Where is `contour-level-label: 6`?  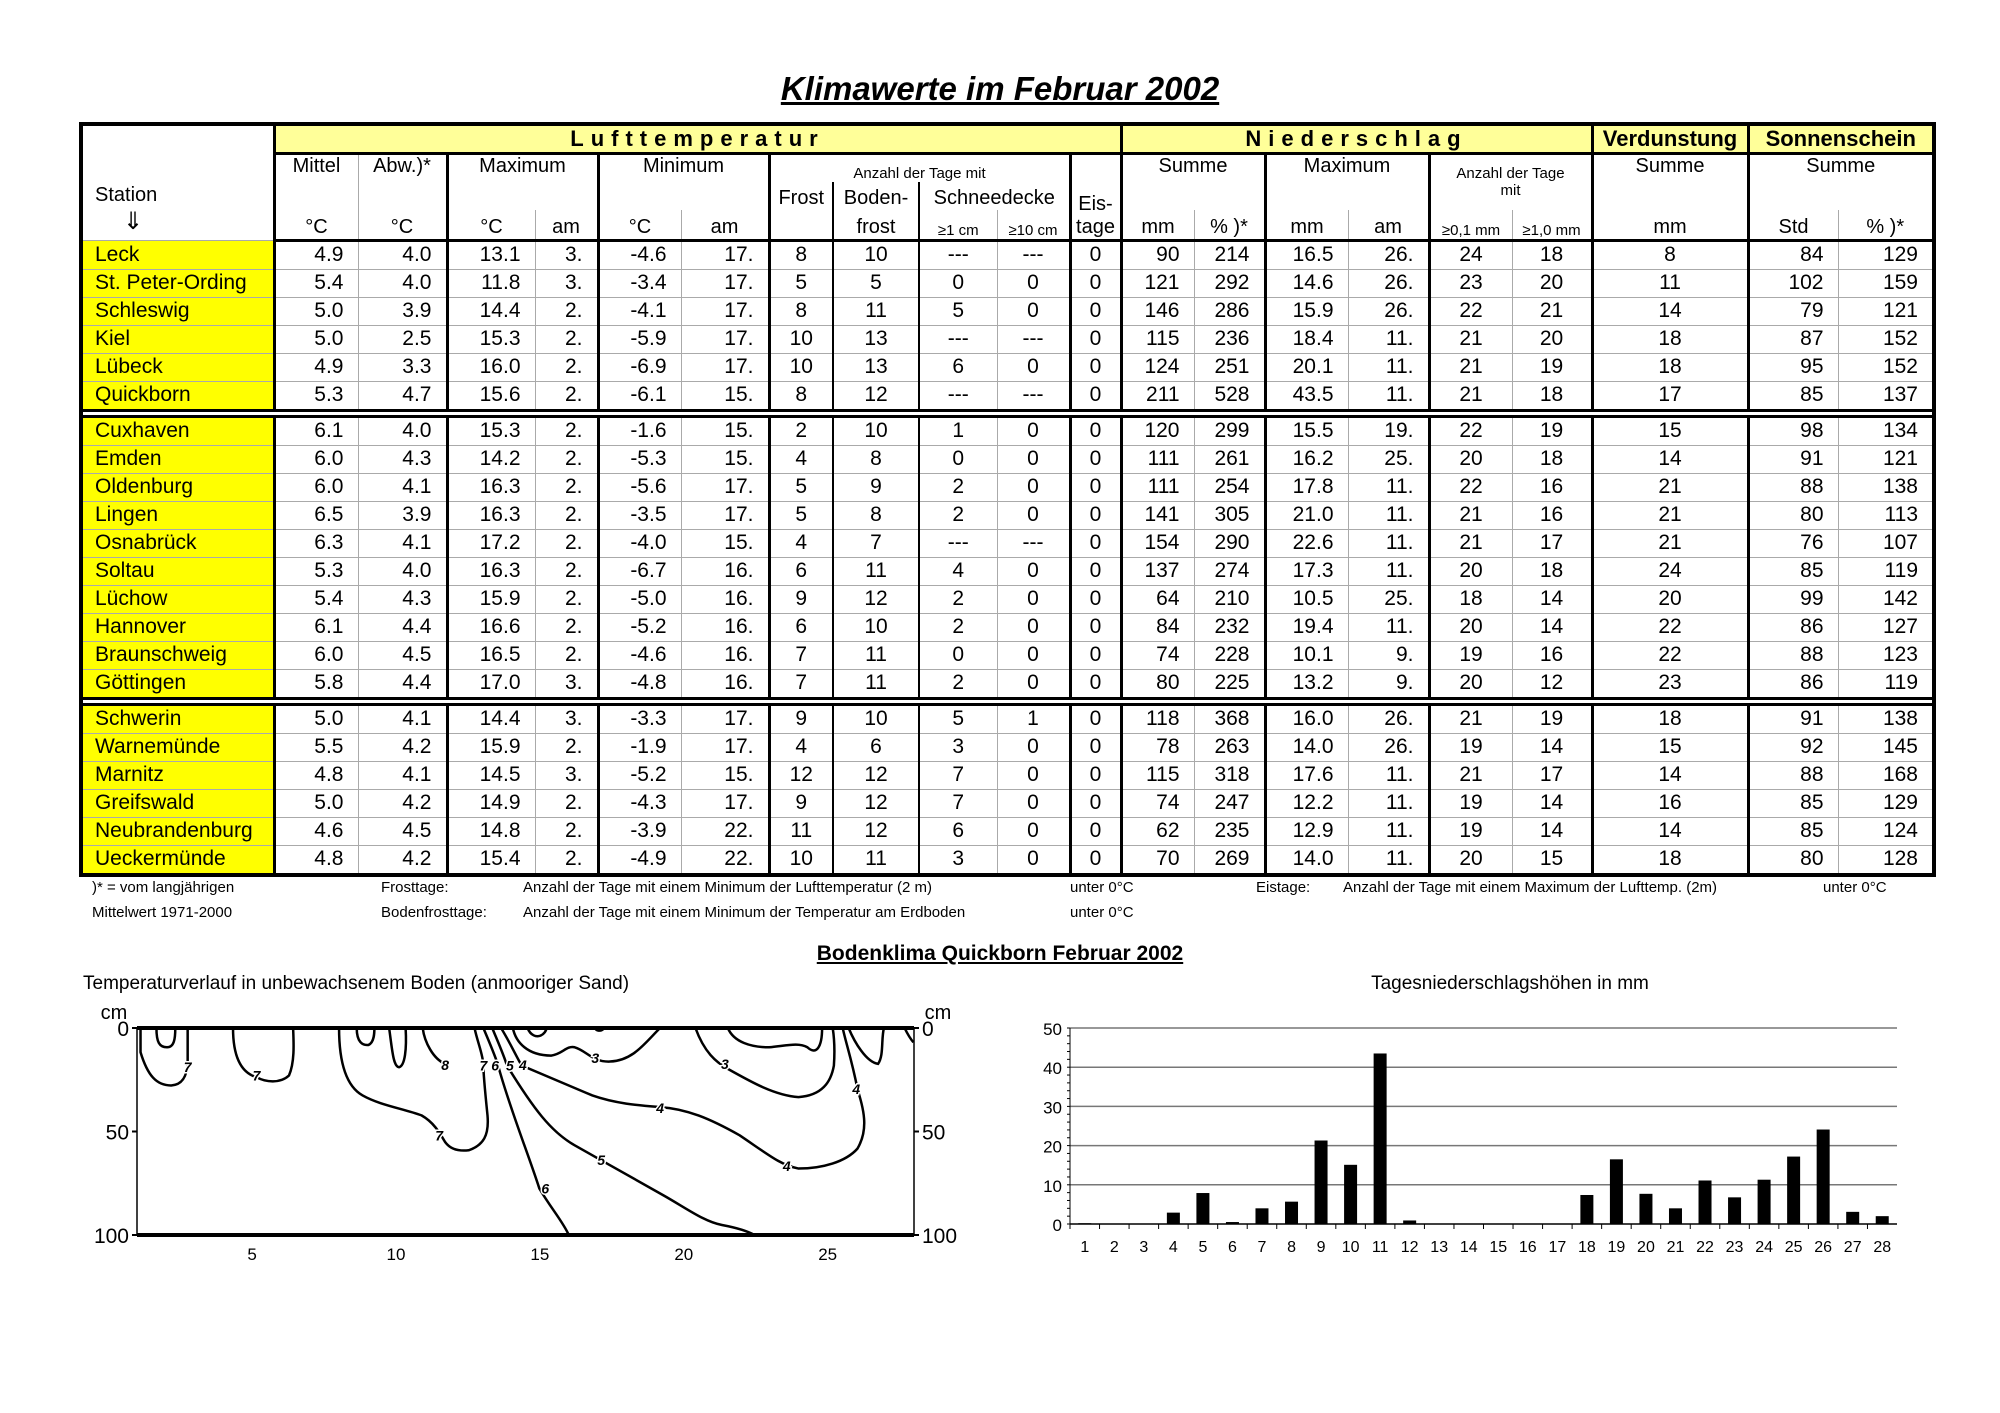
contour-level-label: 6 is located at coordinates (545, 1188).